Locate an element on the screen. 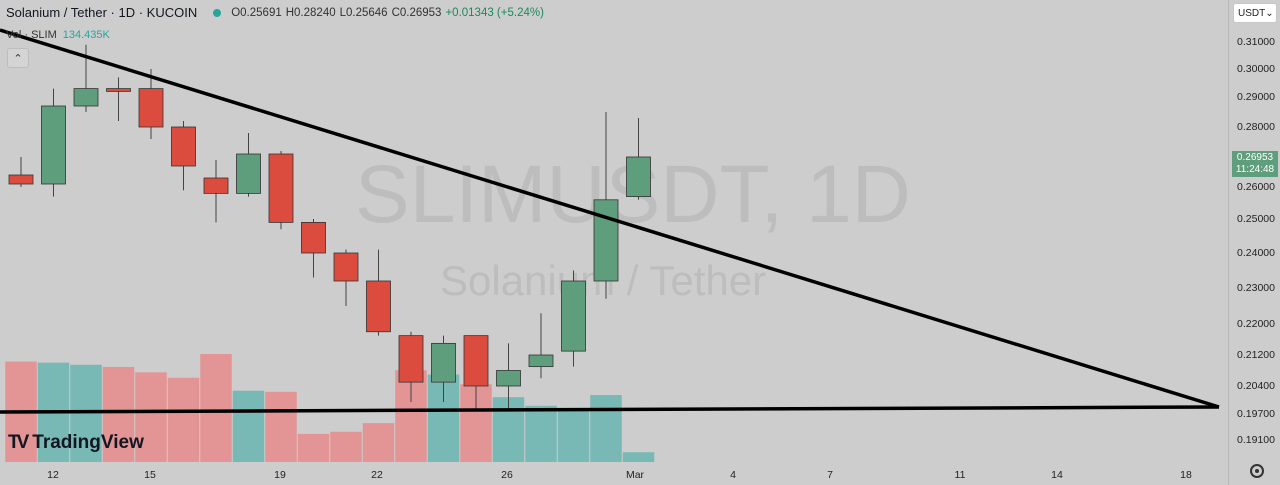  collapse-legend-button: ⌃ is located at coordinates (18, 58).